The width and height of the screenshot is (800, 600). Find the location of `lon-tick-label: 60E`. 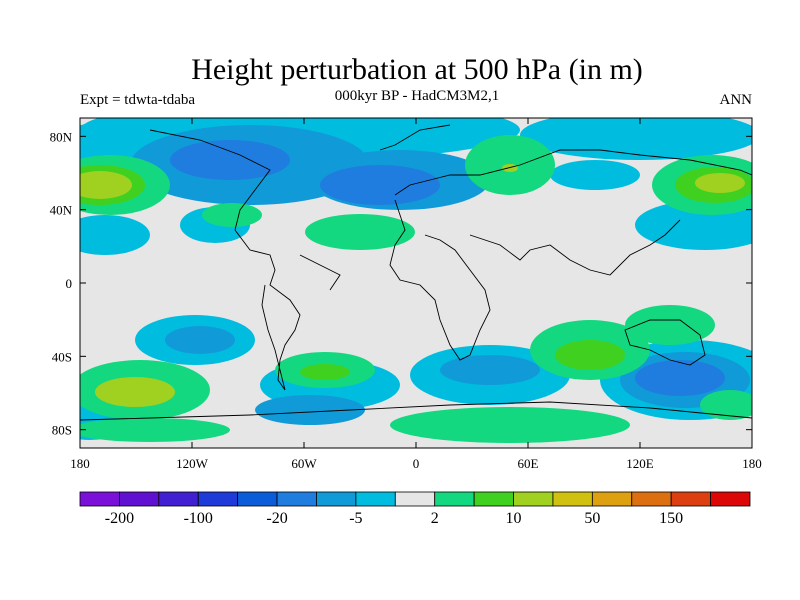

lon-tick-label: 60E is located at coordinates (528, 463).